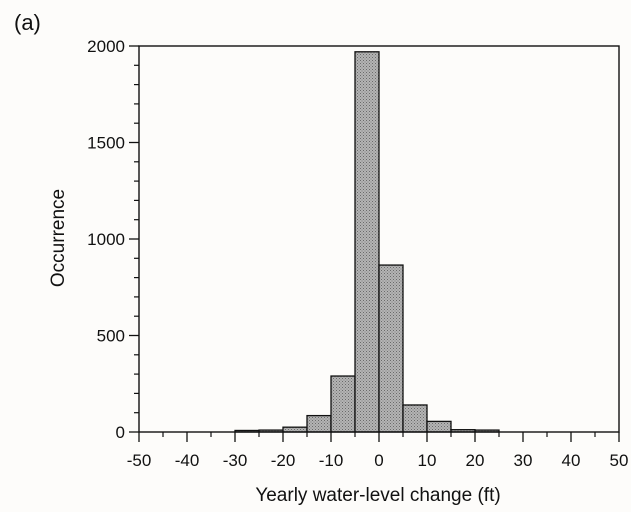  I want to click on x-tick-label: -20, so click(283, 460).